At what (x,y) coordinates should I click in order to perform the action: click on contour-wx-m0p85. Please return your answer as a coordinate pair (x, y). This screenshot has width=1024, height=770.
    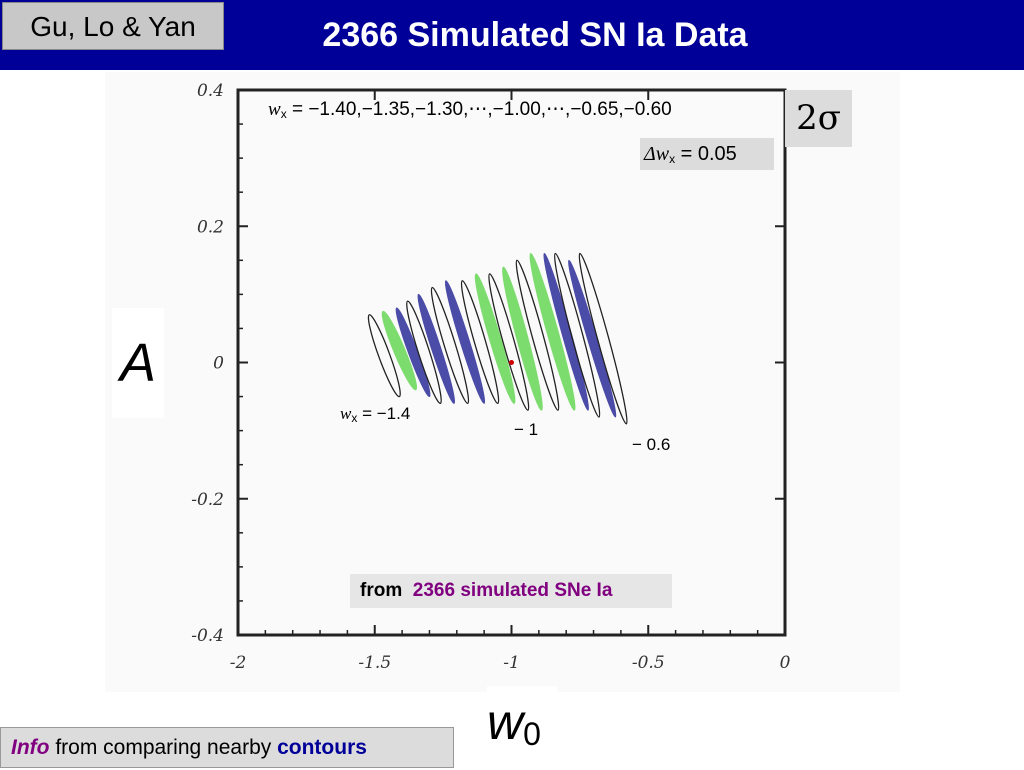
    Looking at the image, I should click on (537, 335).